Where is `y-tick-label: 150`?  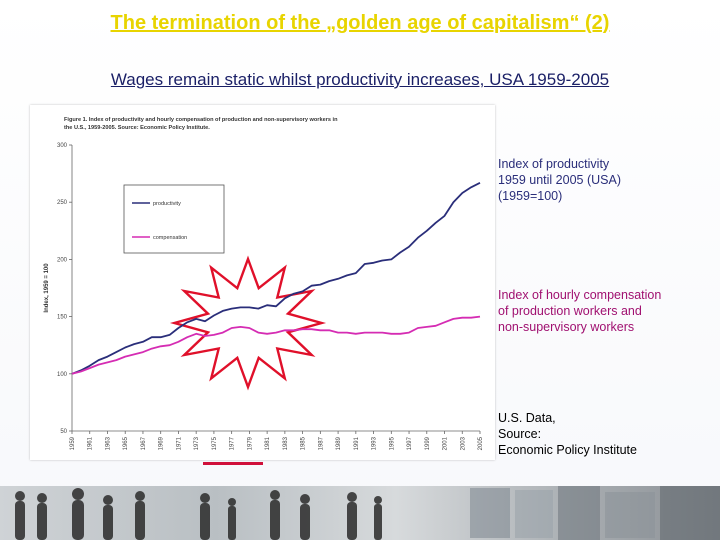 y-tick-label: 150 is located at coordinates (62, 318).